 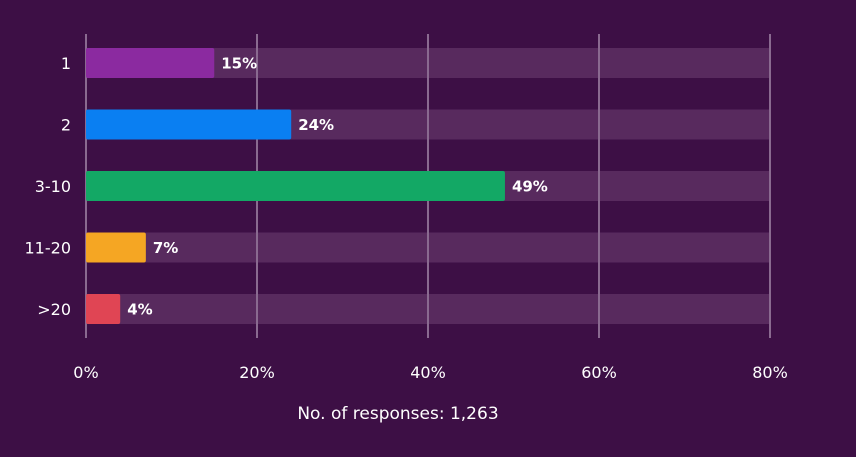 What do you see at coordinates (316, 125) in the screenshot?
I see `value-label: 24%` at bounding box center [316, 125].